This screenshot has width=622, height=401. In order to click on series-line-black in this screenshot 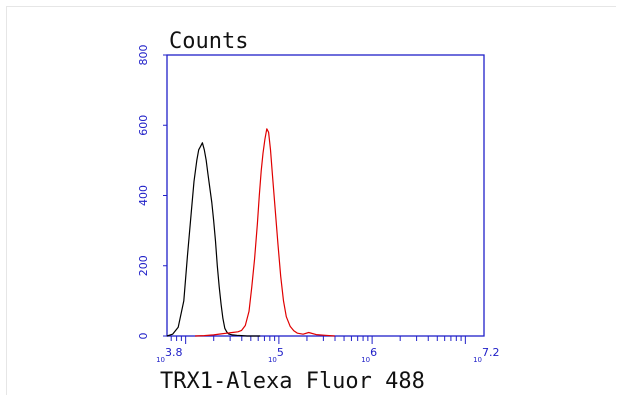, I will do `click(213, 239)`.